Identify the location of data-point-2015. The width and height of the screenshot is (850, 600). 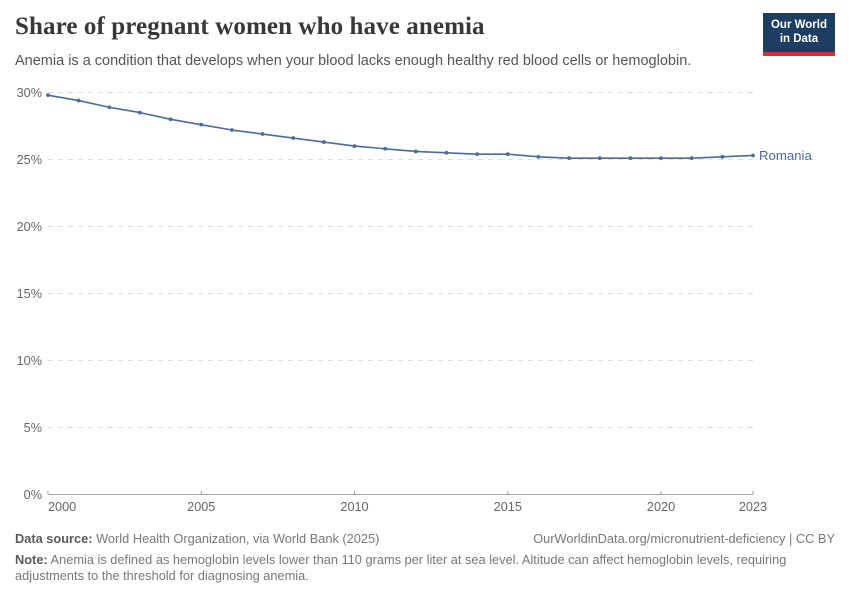
(507, 154).